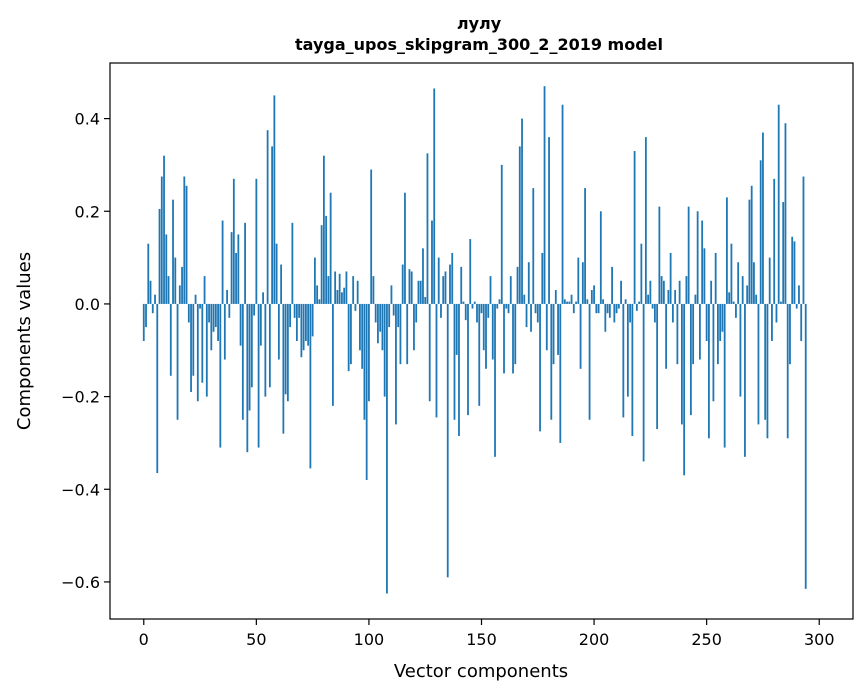  I want to click on x-tick-label-250: 250, so click(706, 639).